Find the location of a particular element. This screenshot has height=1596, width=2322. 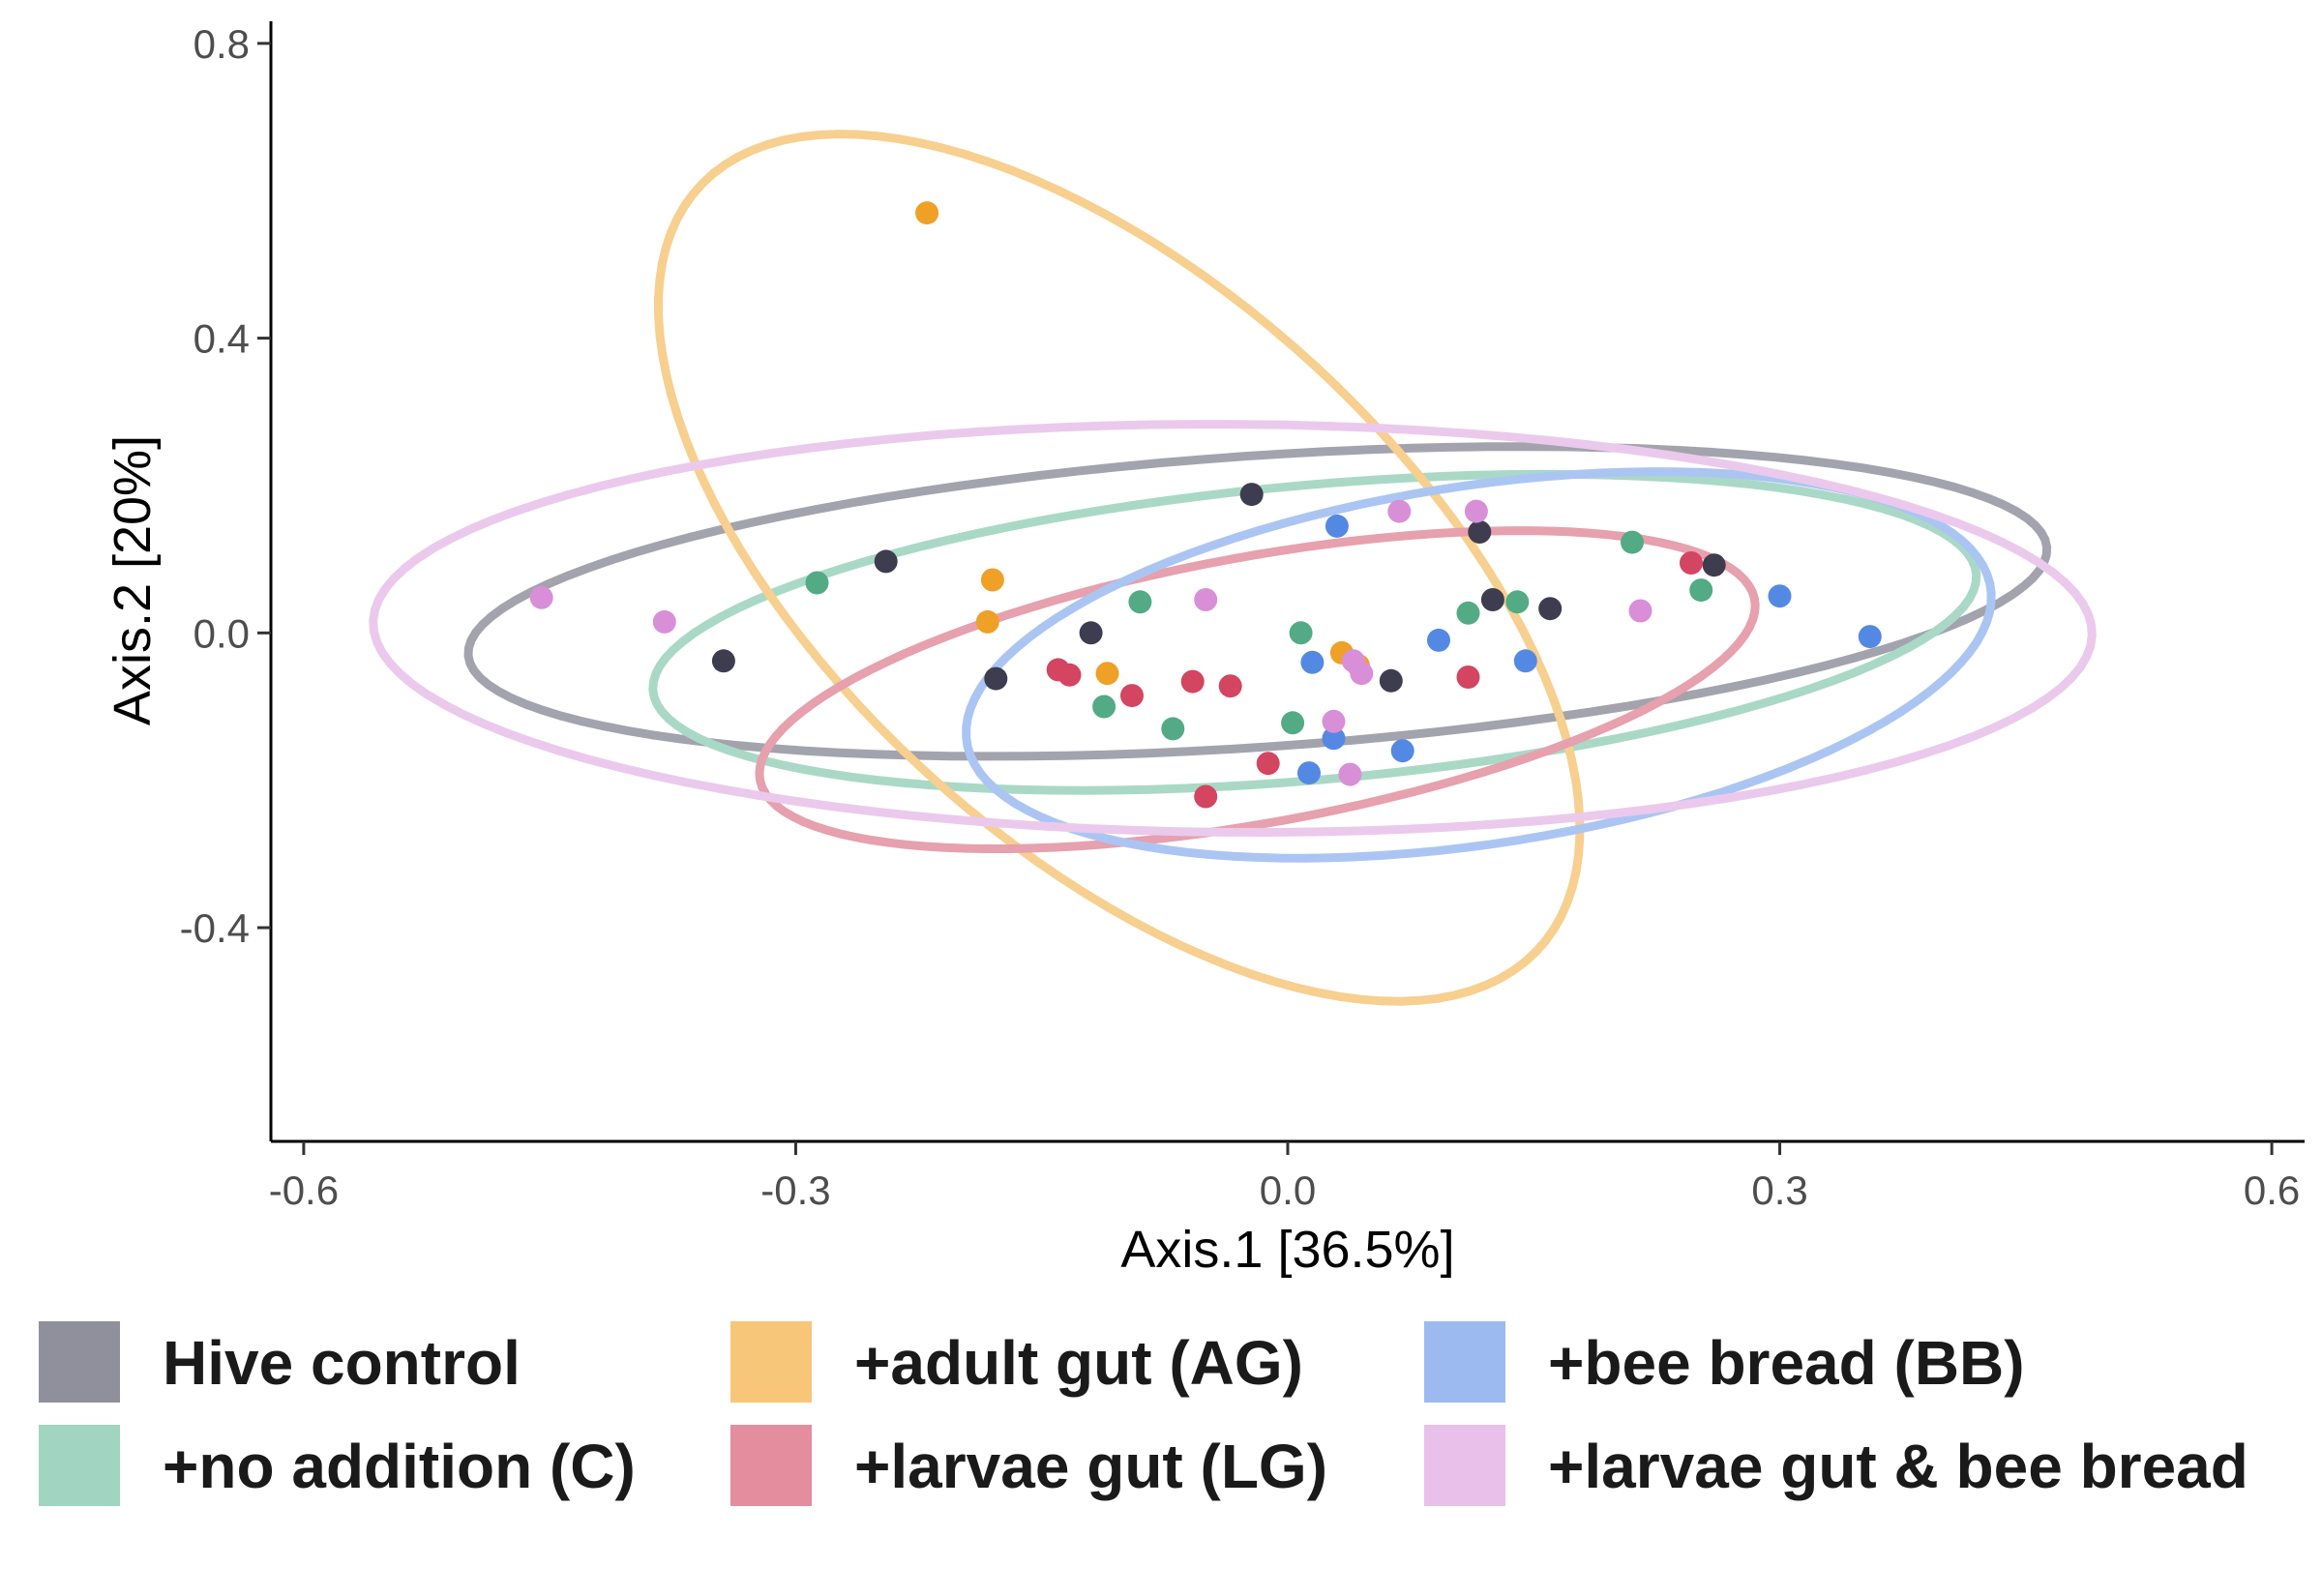

legend-label-adult-gut-ag: +adult gut (AG) is located at coordinates (1078, 1363).